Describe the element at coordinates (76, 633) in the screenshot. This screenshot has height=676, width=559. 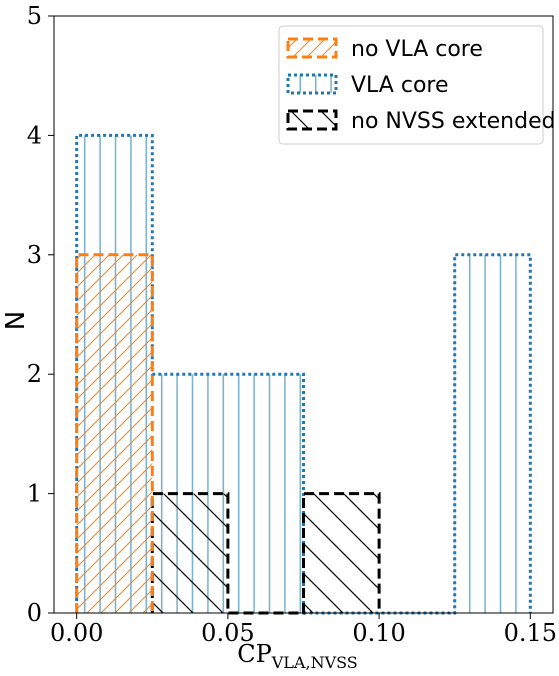
I see `x-tick-label: 0.00` at that location.